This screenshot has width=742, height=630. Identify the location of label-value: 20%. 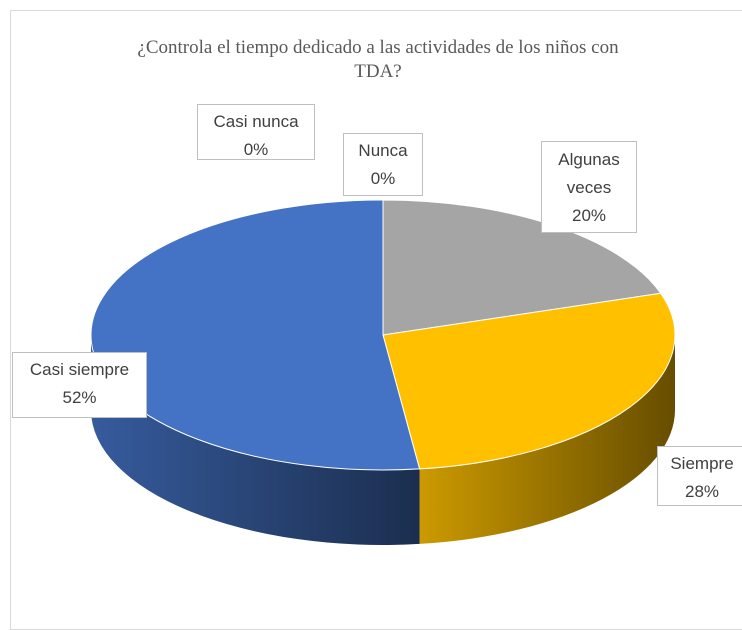
(589, 215).